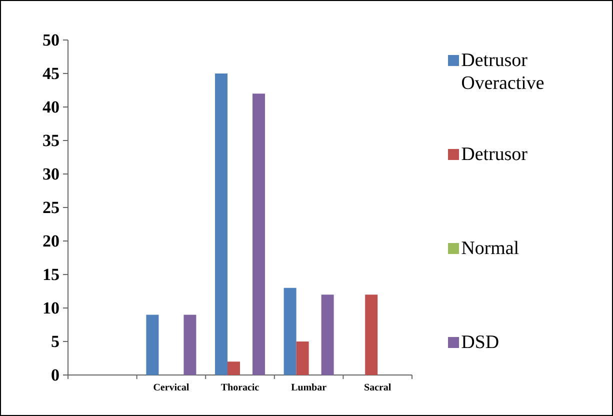 This screenshot has height=416, width=613. What do you see at coordinates (495, 154) in the screenshot?
I see `legend-label: Detrusor` at bounding box center [495, 154].